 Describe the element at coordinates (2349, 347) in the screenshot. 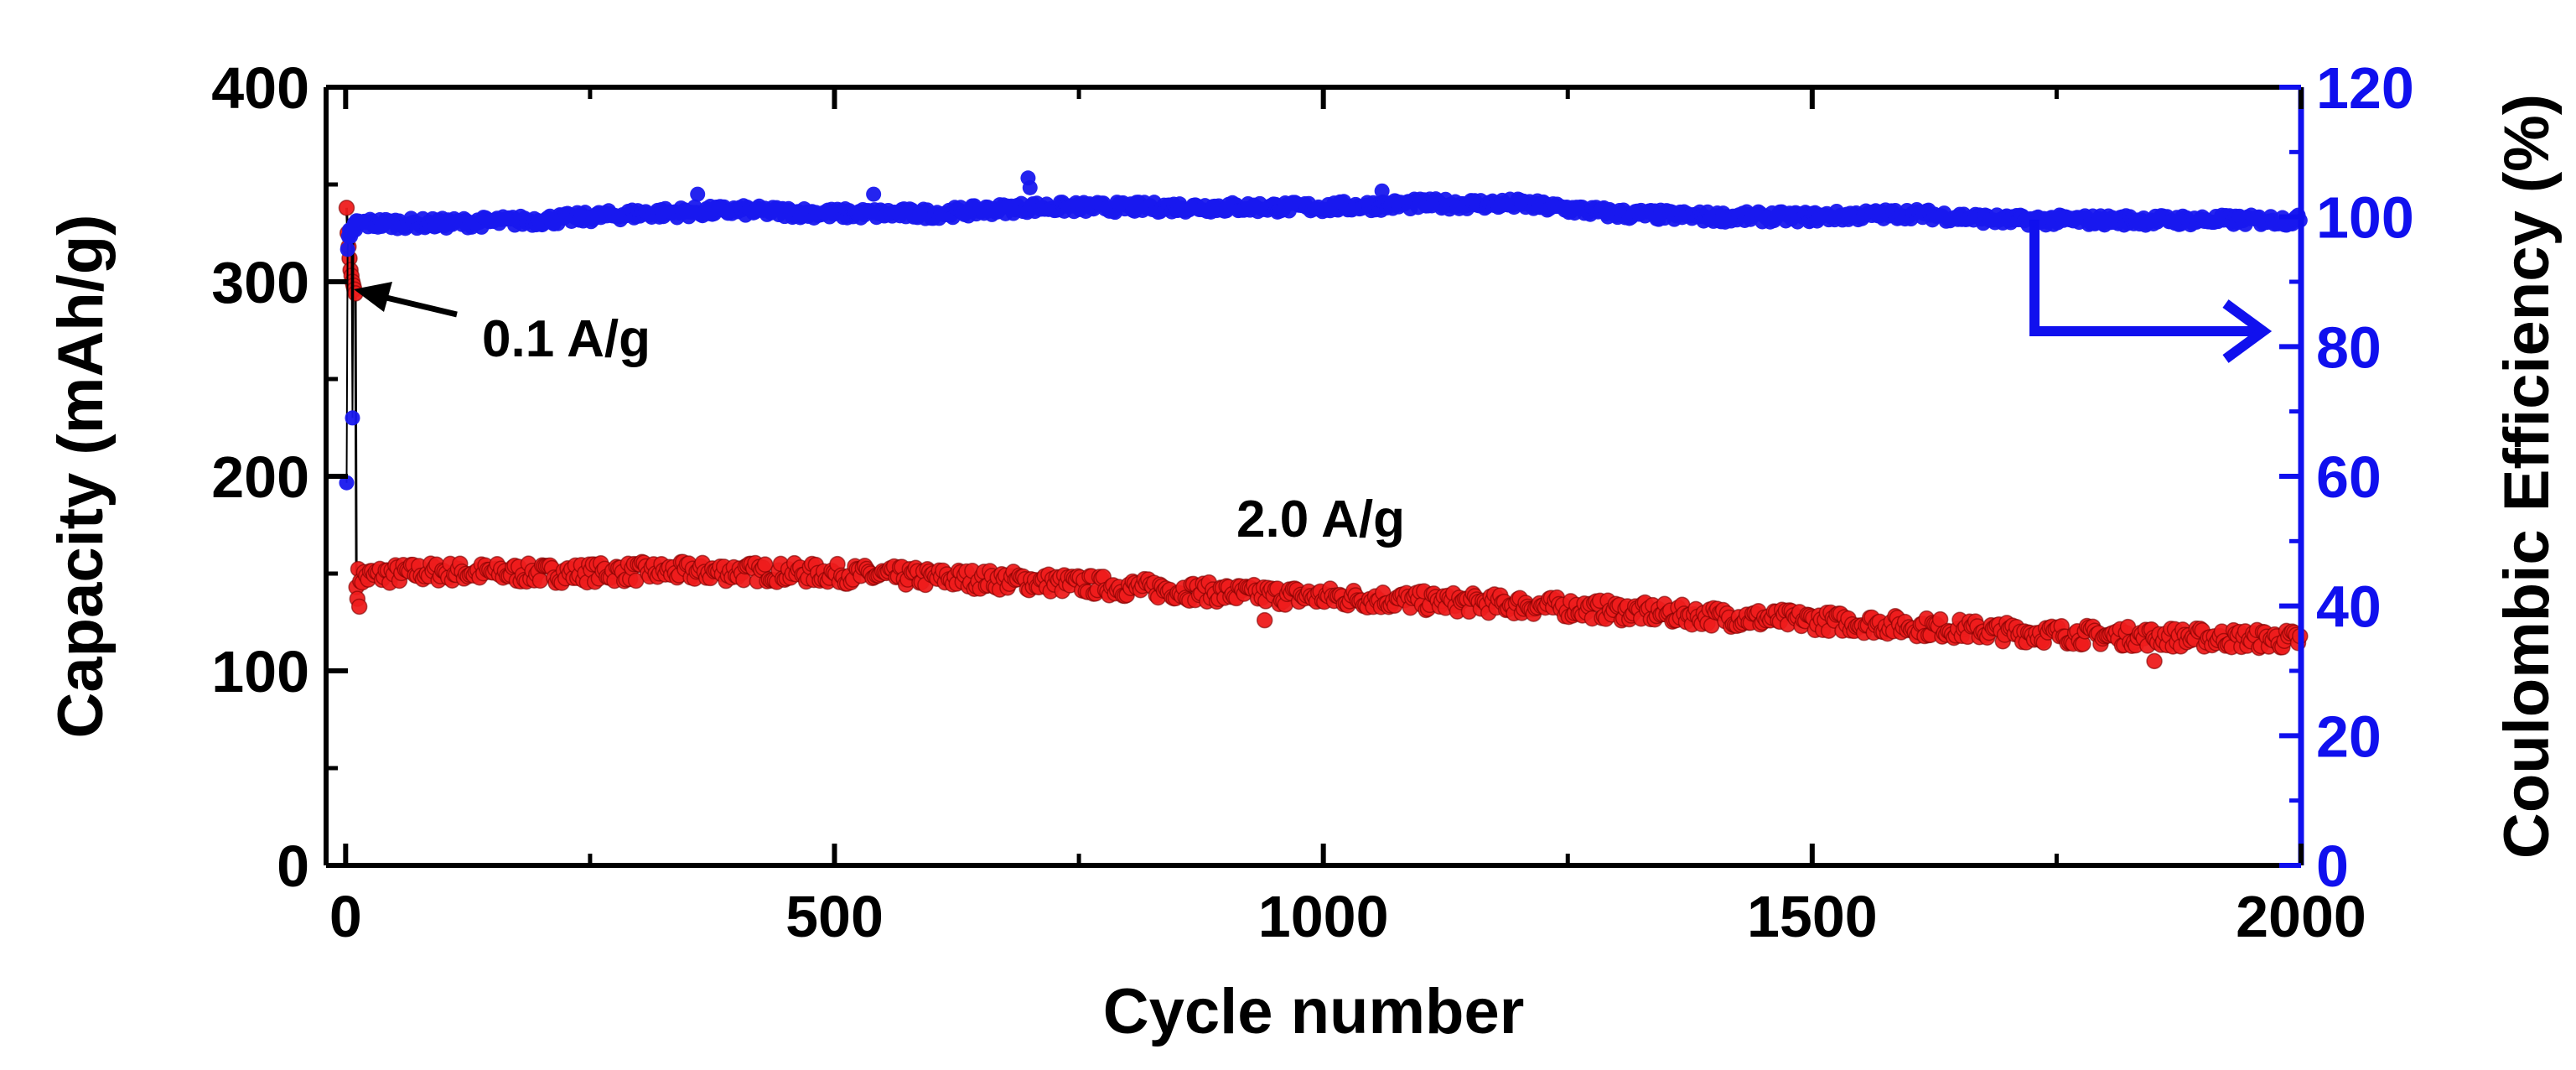

I see `right-y-tick-label: 80` at that location.